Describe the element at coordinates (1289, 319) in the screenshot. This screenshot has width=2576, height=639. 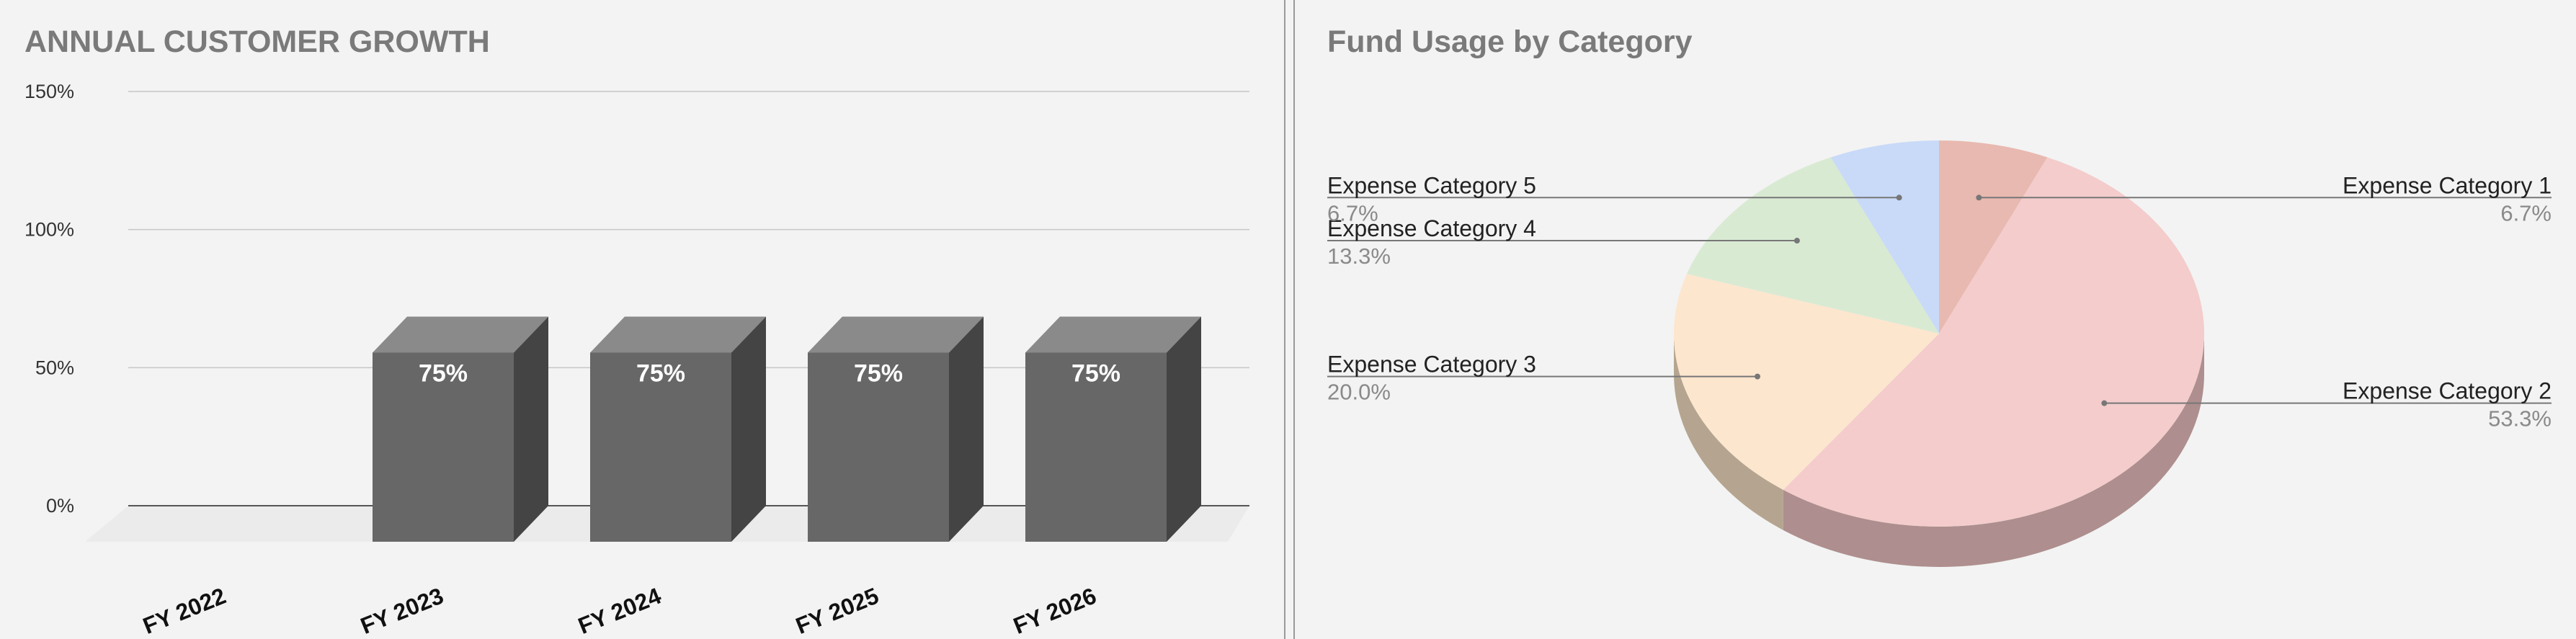
I see `panel-divider` at that location.